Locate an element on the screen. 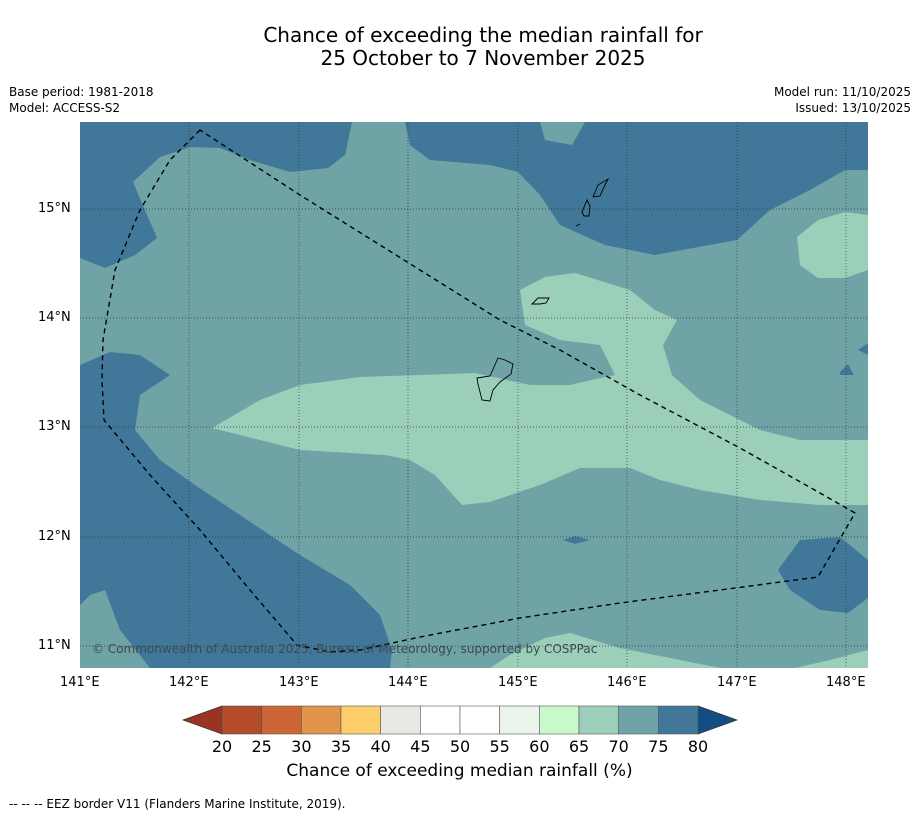  lat-tick: 14°N is located at coordinates (54, 317).